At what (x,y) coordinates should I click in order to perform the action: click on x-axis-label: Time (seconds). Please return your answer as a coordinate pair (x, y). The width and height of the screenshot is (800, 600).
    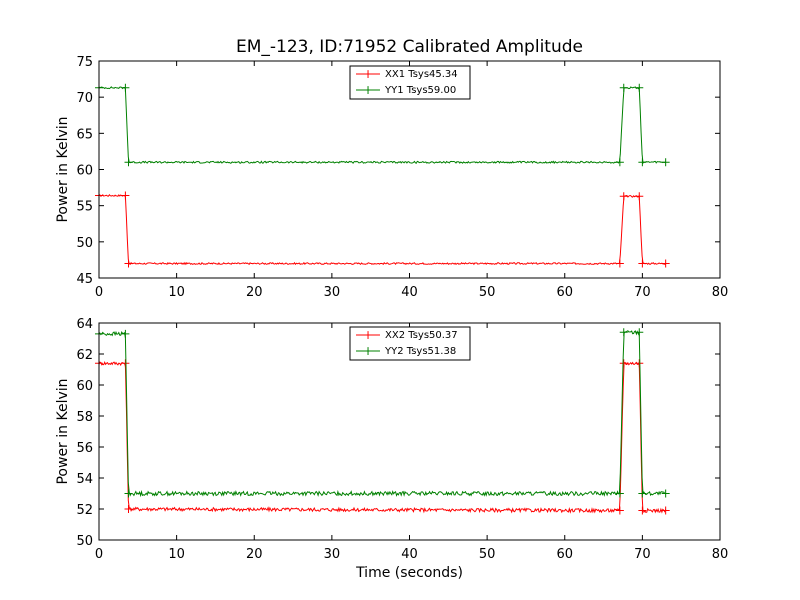
    Looking at the image, I should click on (409, 573).